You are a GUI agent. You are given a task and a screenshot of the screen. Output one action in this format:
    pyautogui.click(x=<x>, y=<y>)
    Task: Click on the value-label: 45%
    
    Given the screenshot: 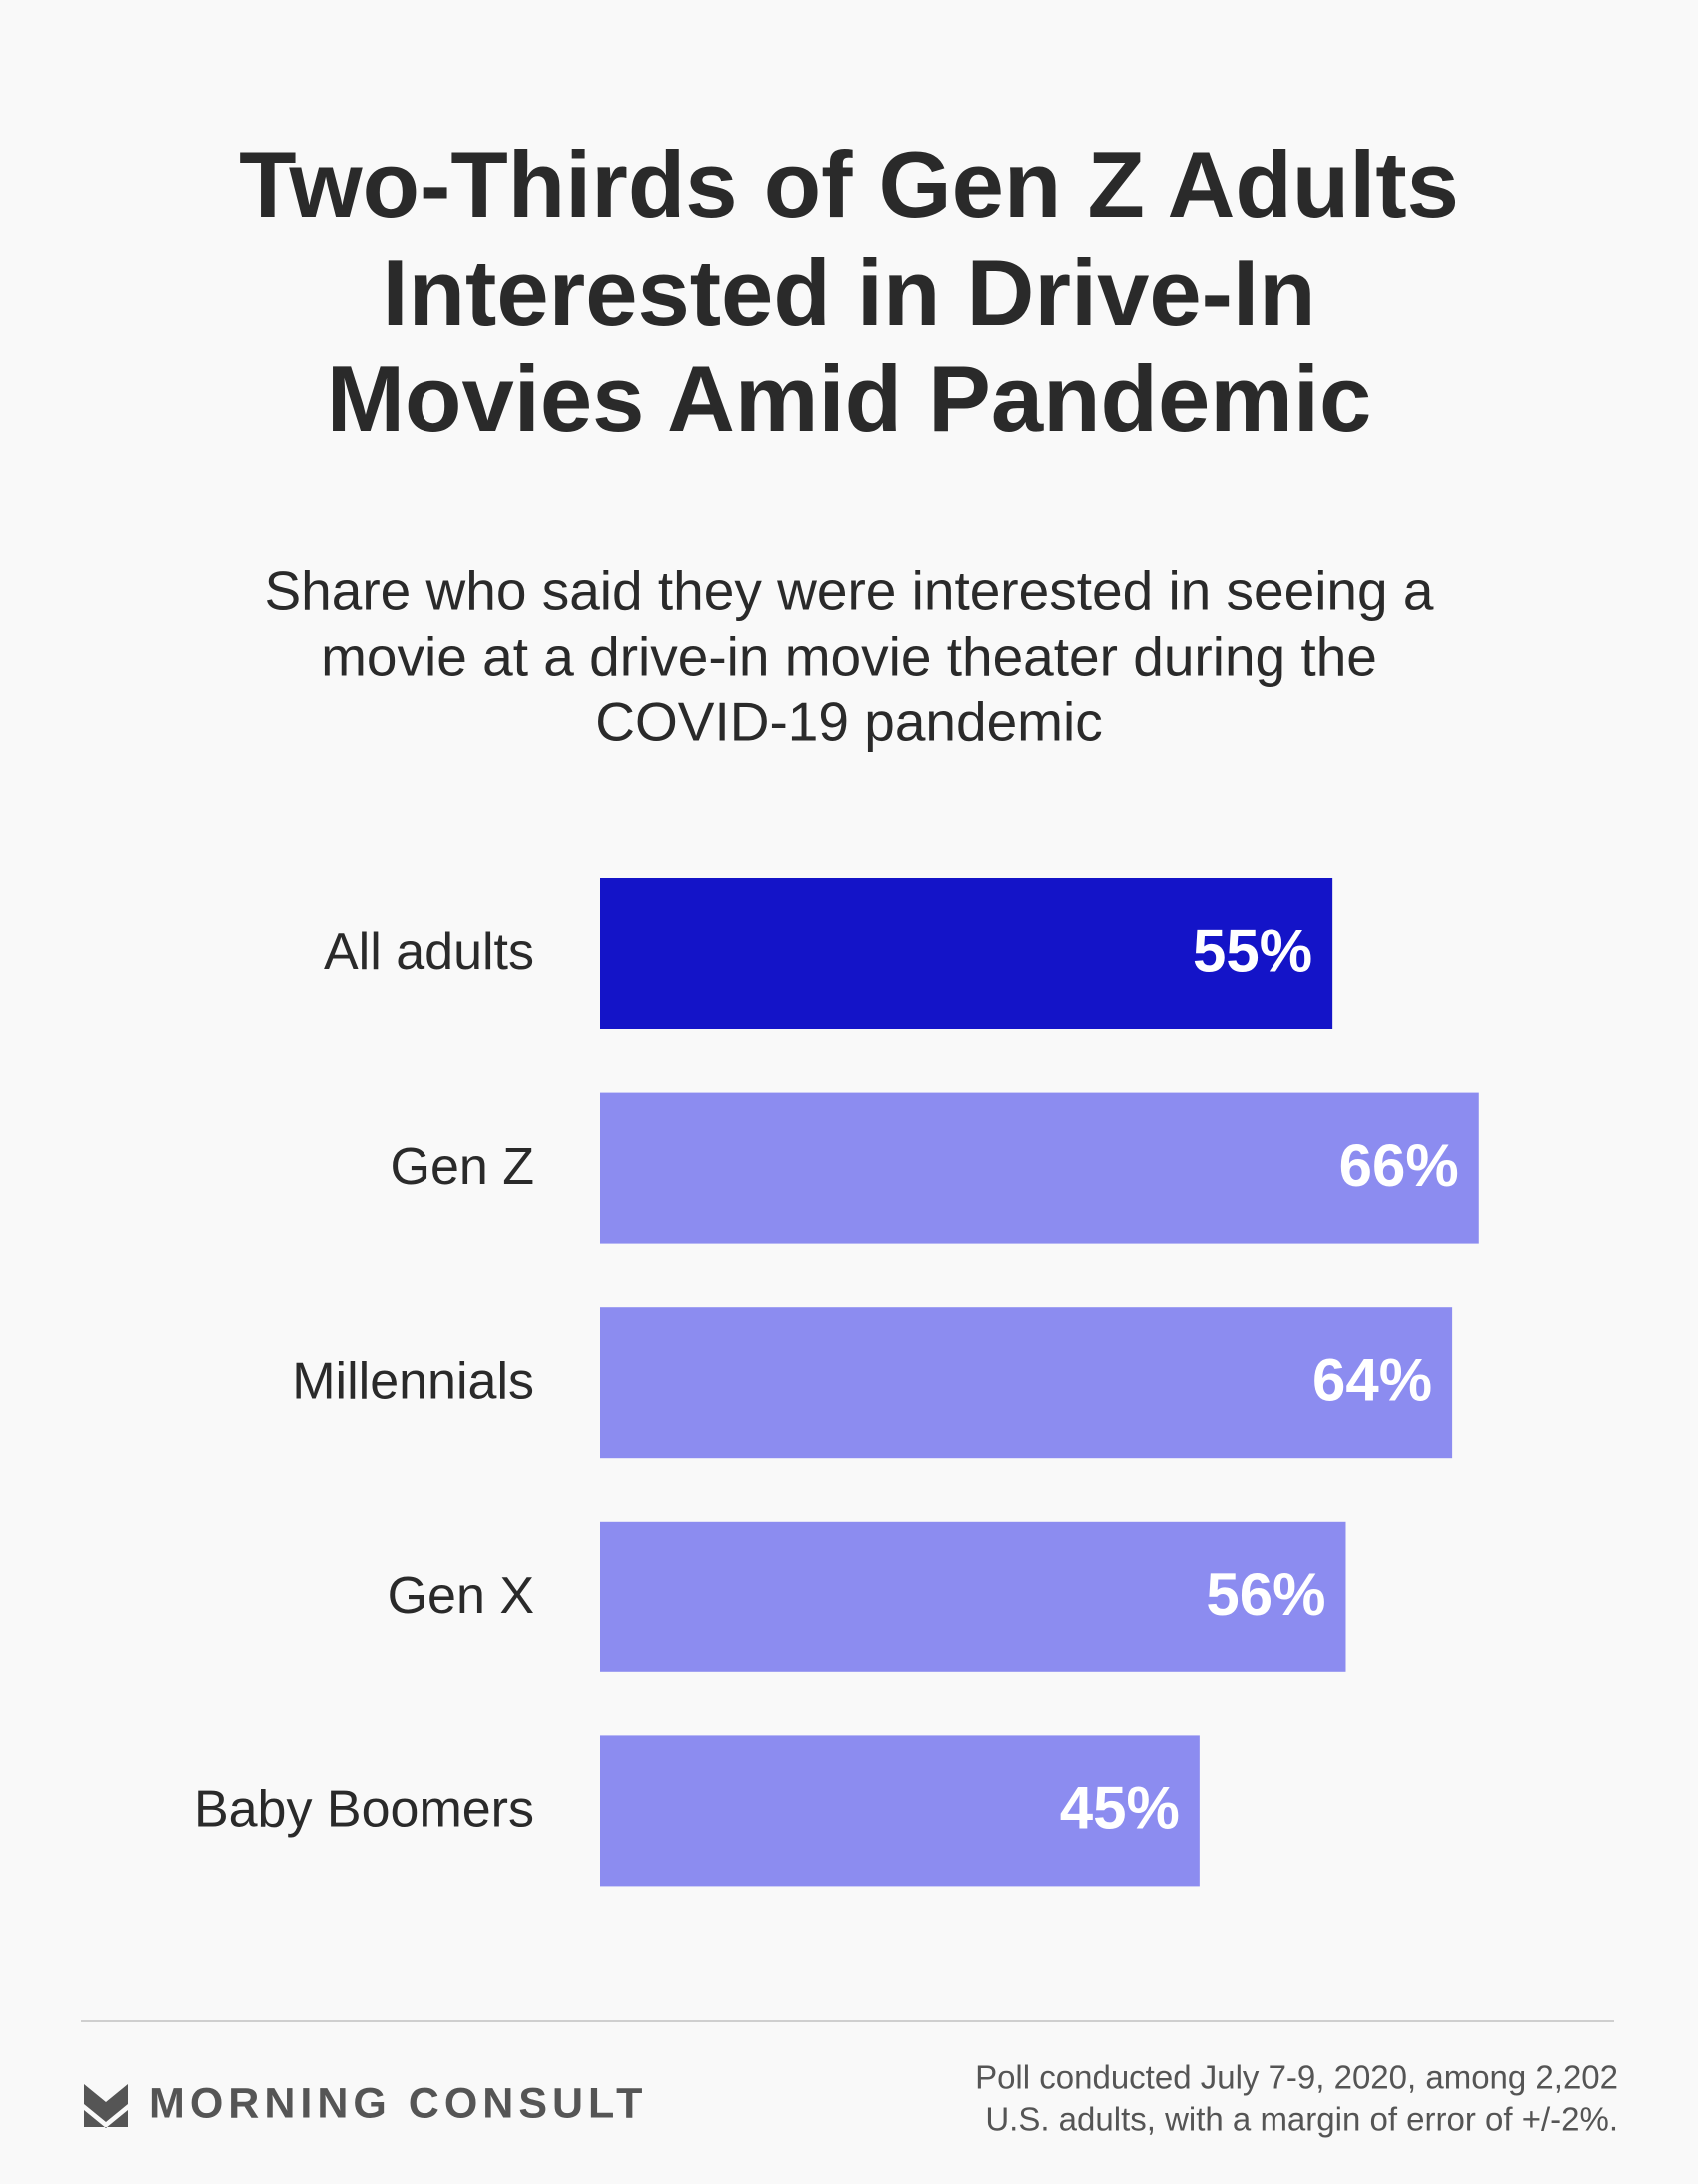 What is the action you would take?
    pyautogui.click(x=1120, y=1808)
    